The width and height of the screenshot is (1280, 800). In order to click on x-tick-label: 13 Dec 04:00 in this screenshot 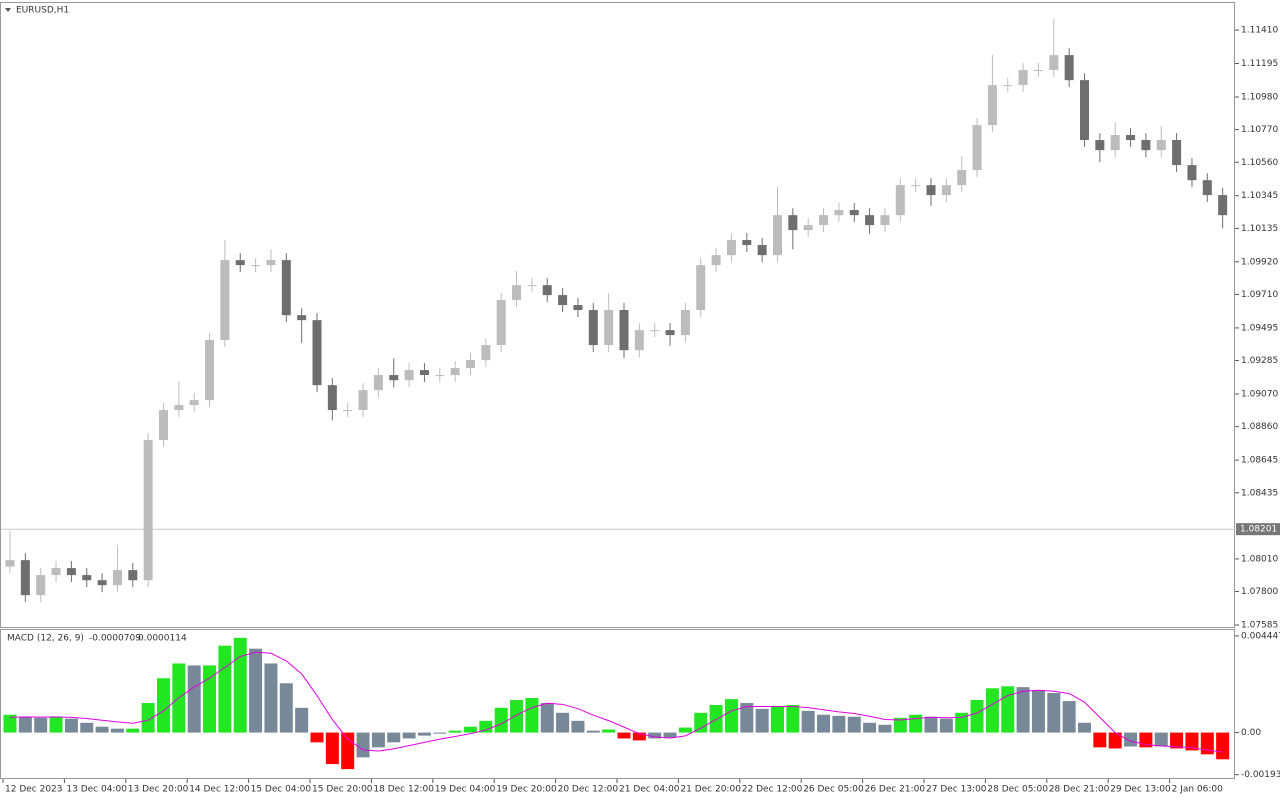, I will do `click(96, 790)`.